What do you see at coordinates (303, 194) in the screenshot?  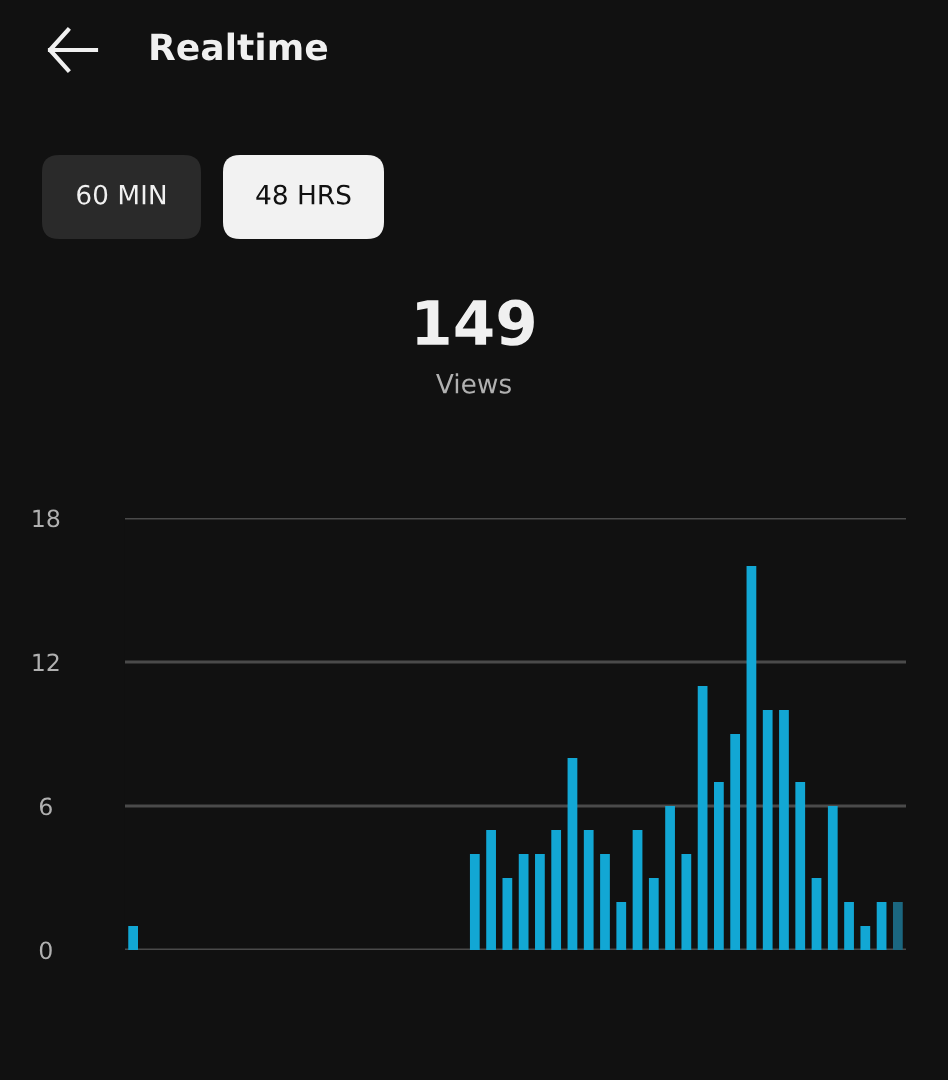 I see `text: 48 HRS` at bounding box center [303, 194].